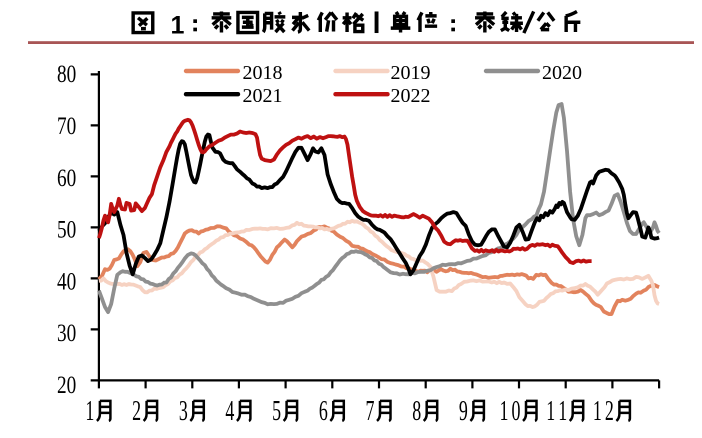 The image size is (702, 438). Describe the element at coordinates (263, 73) in the screenshot. I see `svg-text: 2018` at that location.